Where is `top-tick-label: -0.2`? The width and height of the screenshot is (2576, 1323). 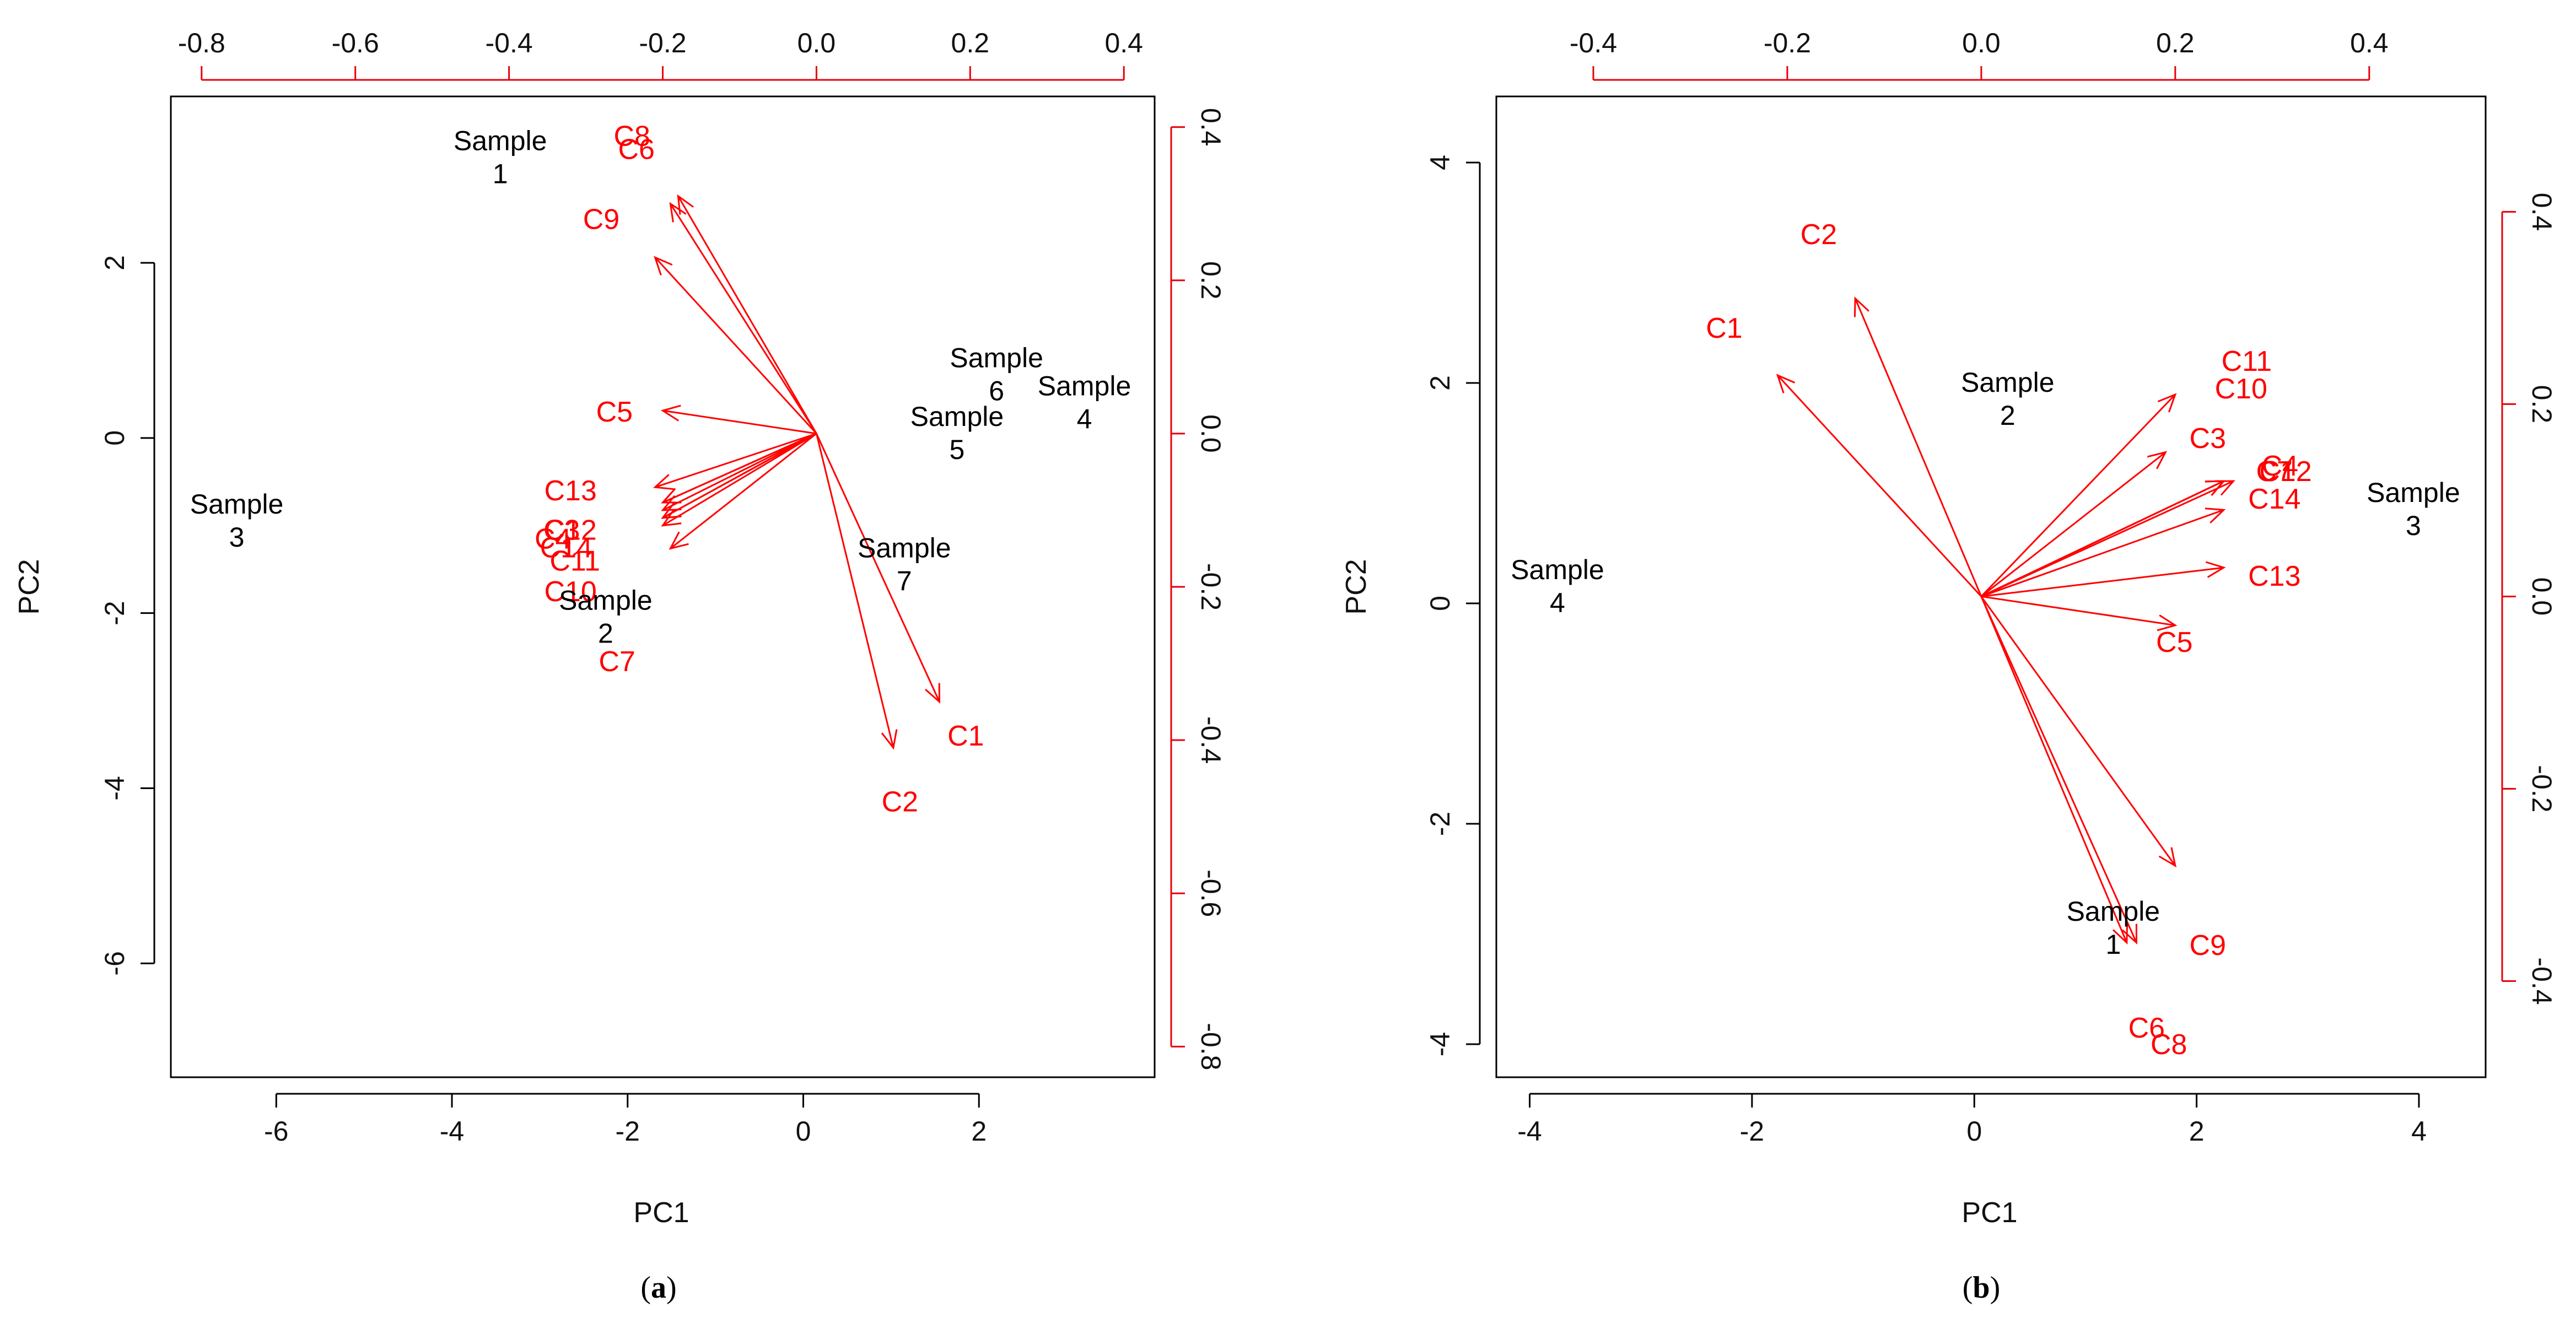
top-tick-label: -0.2 is located at coordinates (663, 43).